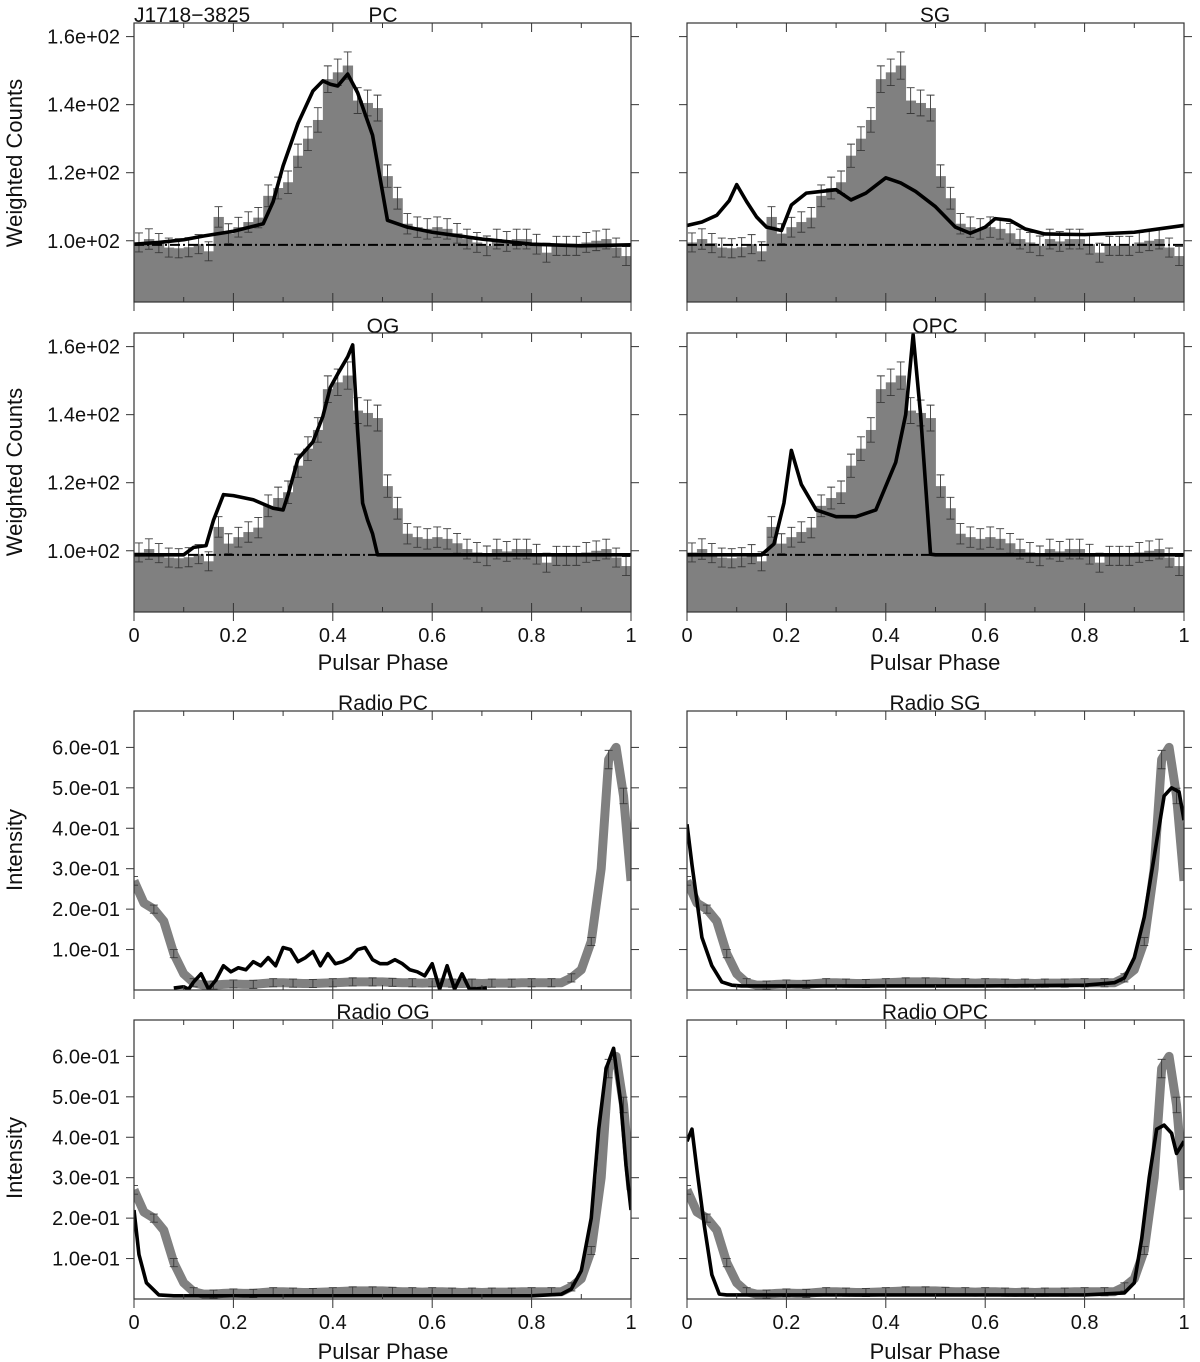  Describe the element at coordinates (86, 951) in the screenshot. I see `y-tick-label: 1.0e-01` at that location.